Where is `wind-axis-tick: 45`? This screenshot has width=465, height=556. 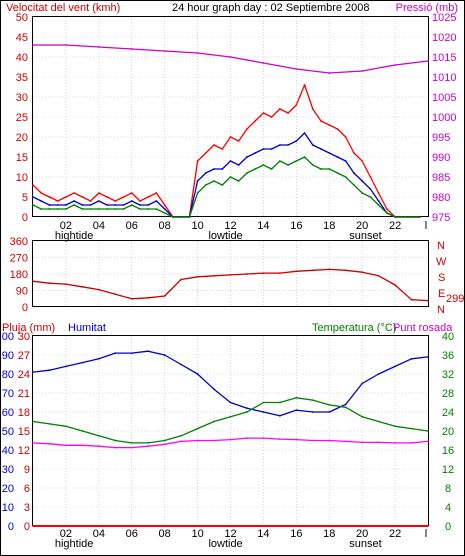
wind-axis-tick: 45 is located at coordinates (22, 38).